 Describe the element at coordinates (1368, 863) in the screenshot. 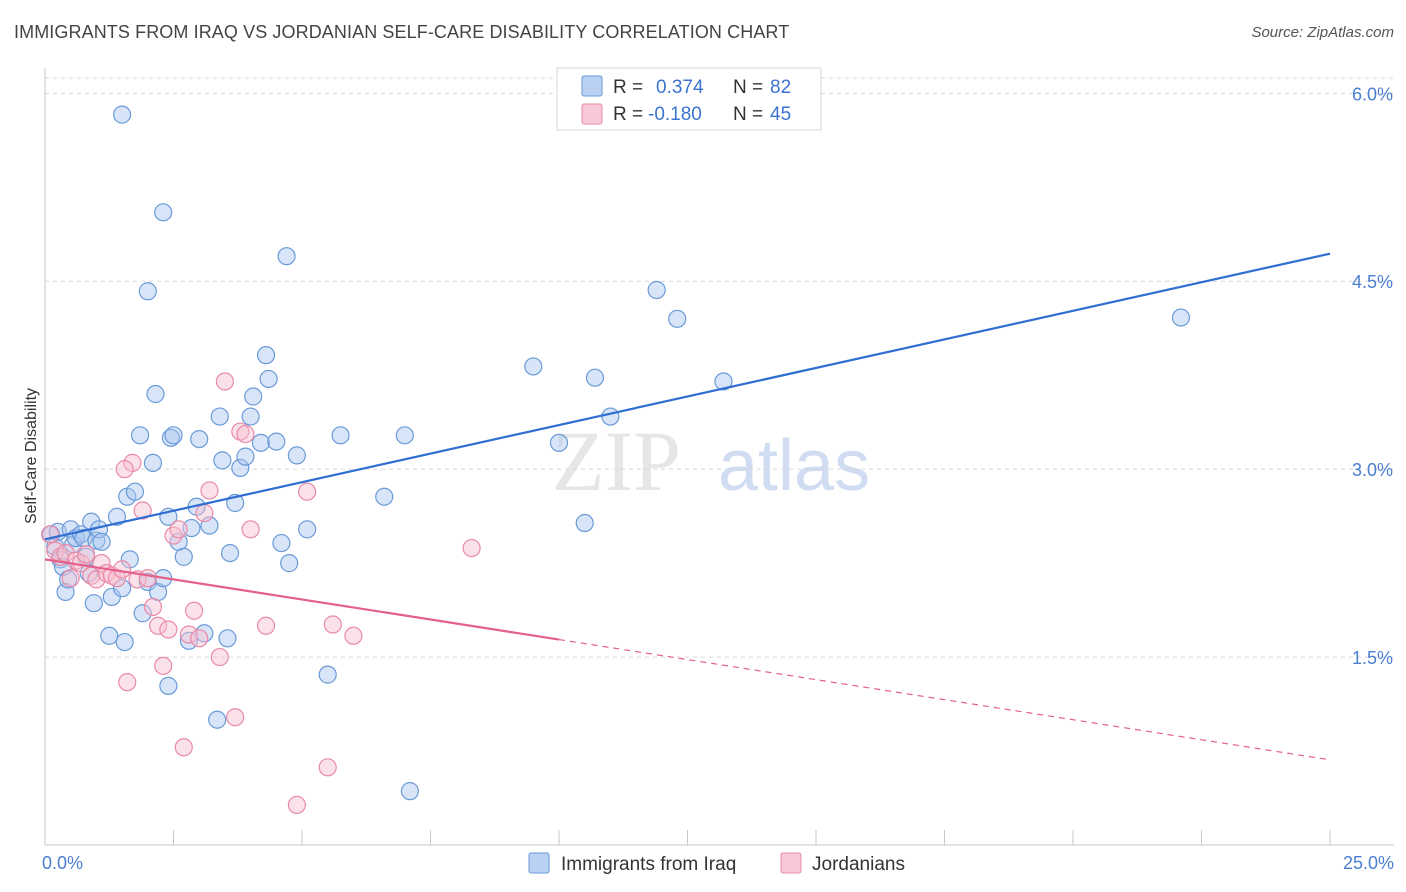

I see `x-tick-label-max: 25.0%` at that location.